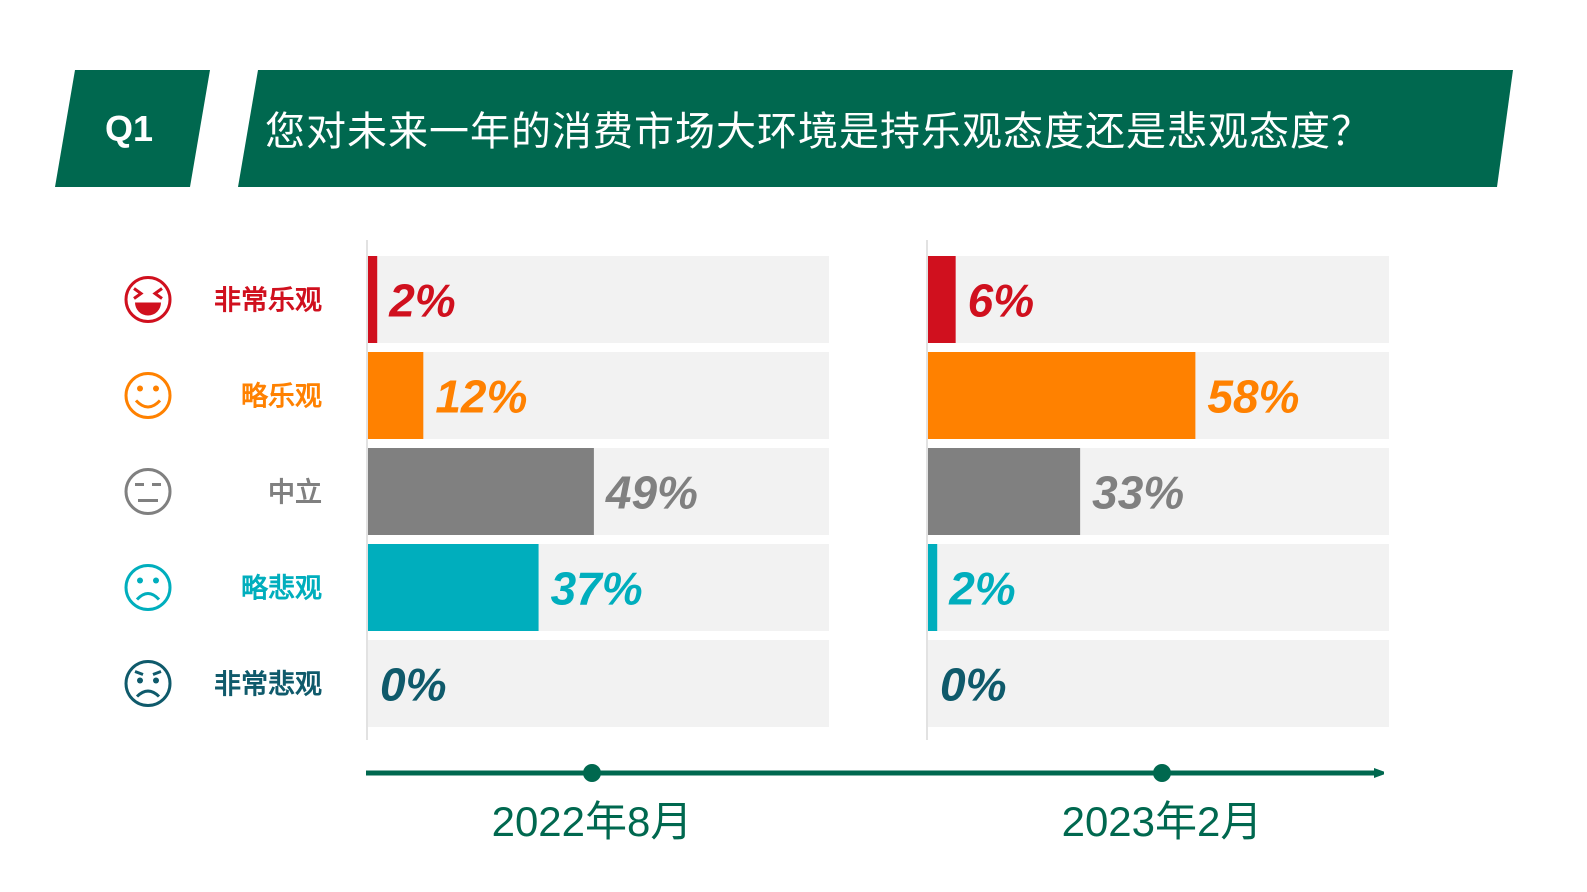 The width and height of the screenshot is (1587, 892). I want to click on brow-left, so click(139, 673).